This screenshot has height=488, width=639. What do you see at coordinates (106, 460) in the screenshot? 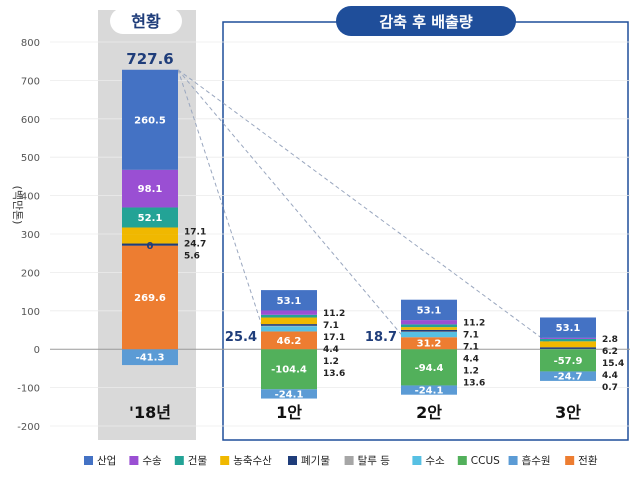
I see `legend-label: 산업` at bounding box center [106, 460].